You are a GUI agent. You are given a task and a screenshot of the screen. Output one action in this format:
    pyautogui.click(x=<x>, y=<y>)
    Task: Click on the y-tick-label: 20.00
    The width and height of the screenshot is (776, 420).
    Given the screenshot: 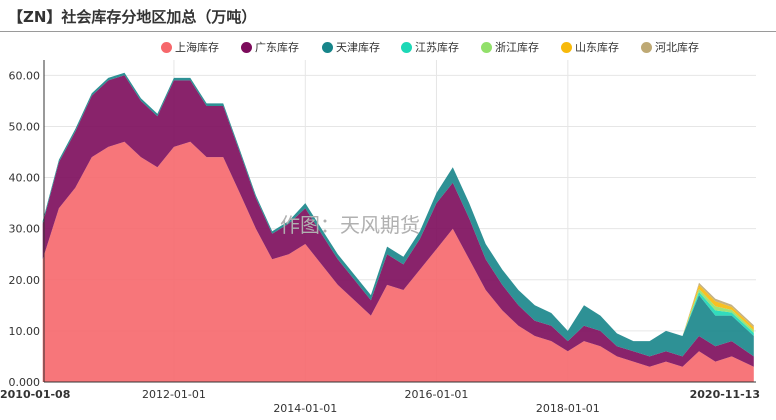 What is the action you would take?
    pyautogui.click(x=25, y=280)
    